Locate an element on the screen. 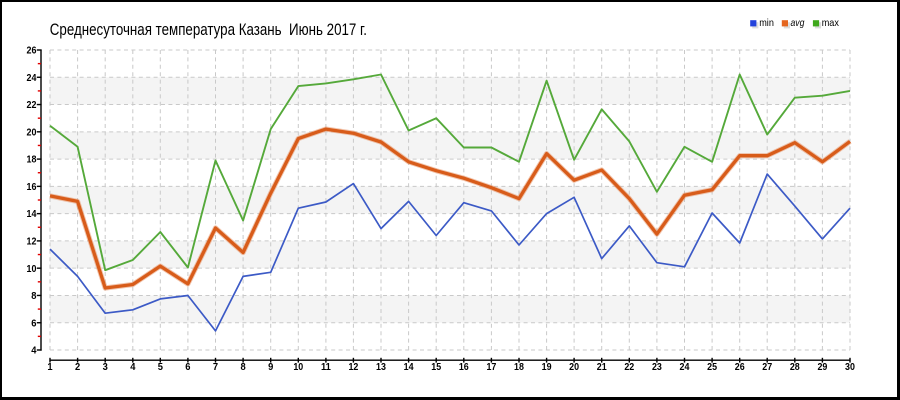 This screenshot has width=900, height=400. svg-text: 17 is located at coordinates (491, 367).